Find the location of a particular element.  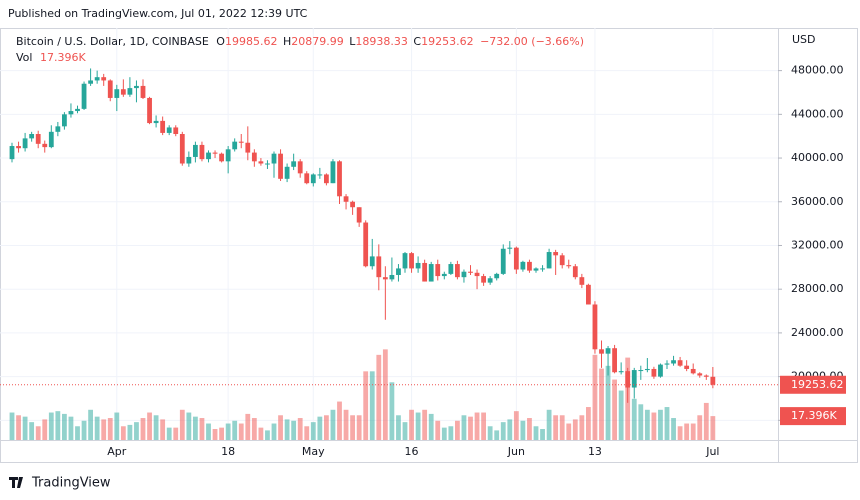

y-tick-label: 44000.00 is located at coordinates (817, 113).